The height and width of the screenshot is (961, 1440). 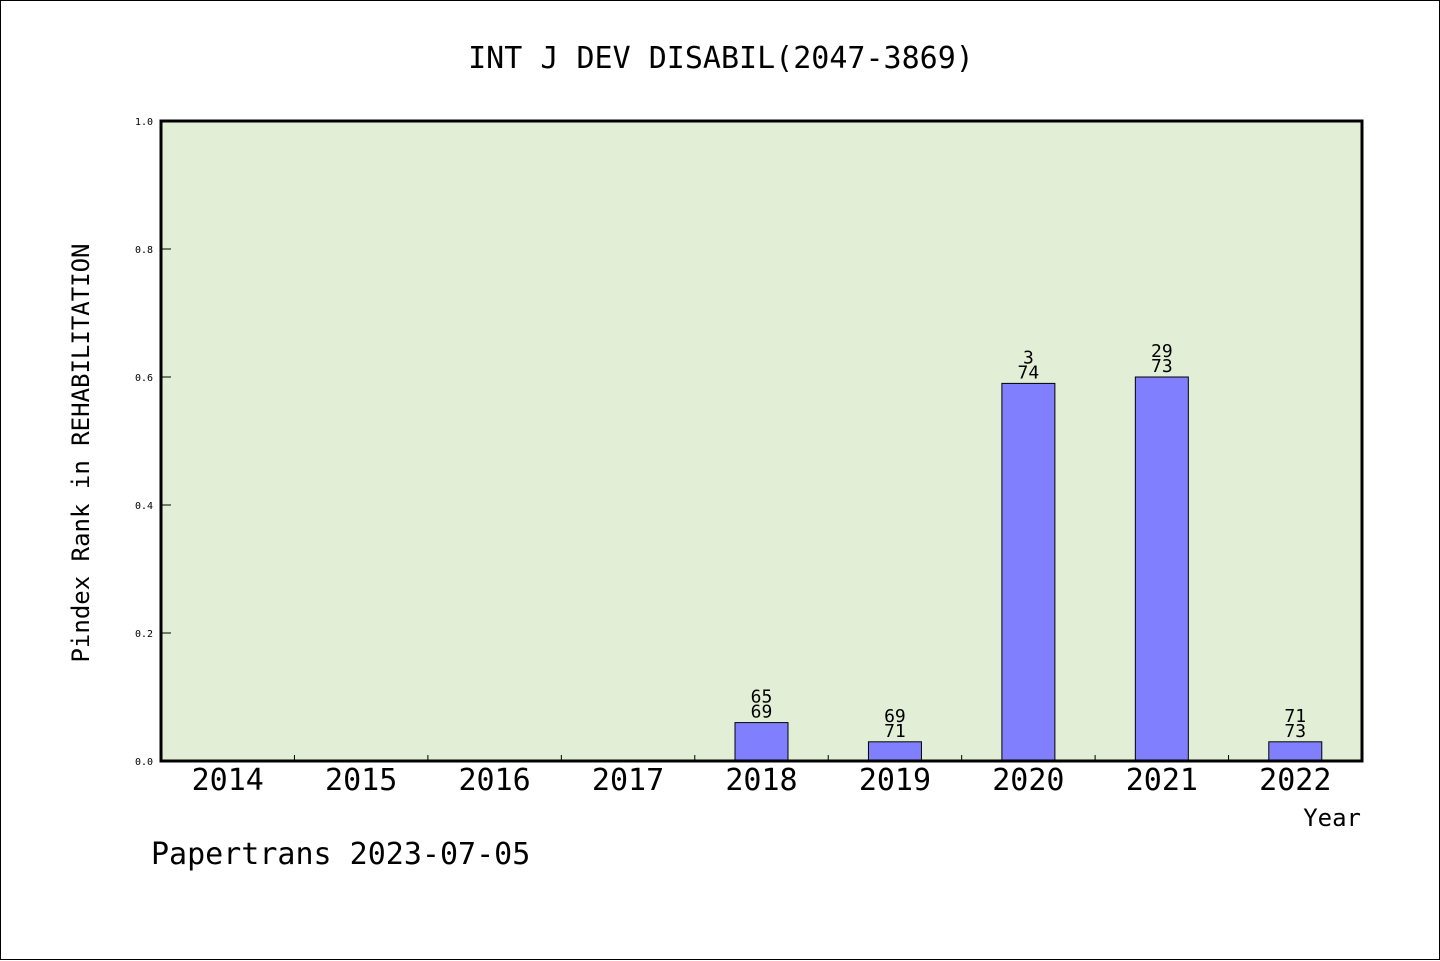 What do you see at coordinates (144, 378) in the screenshot?
I see `y-tick-label: 0.6` at bounding box center [144, 378].